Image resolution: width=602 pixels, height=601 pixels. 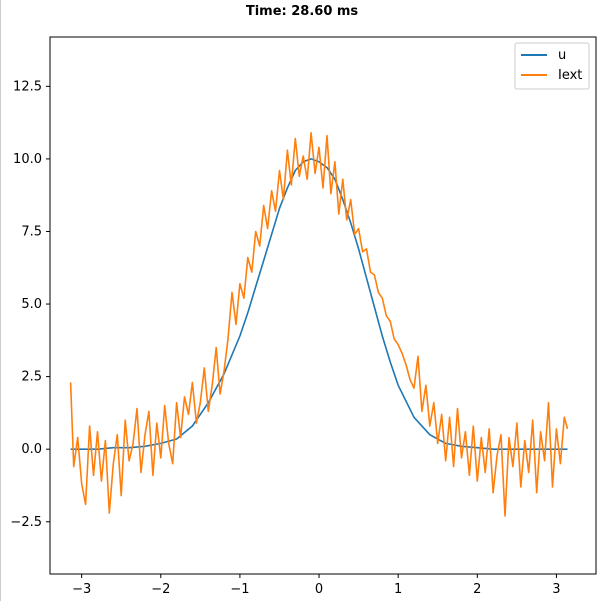 I want to click on y-ticks: −2.5 0.0 2.5 5.0 7.5 10.0 12.5, so click(x=30, y=304).